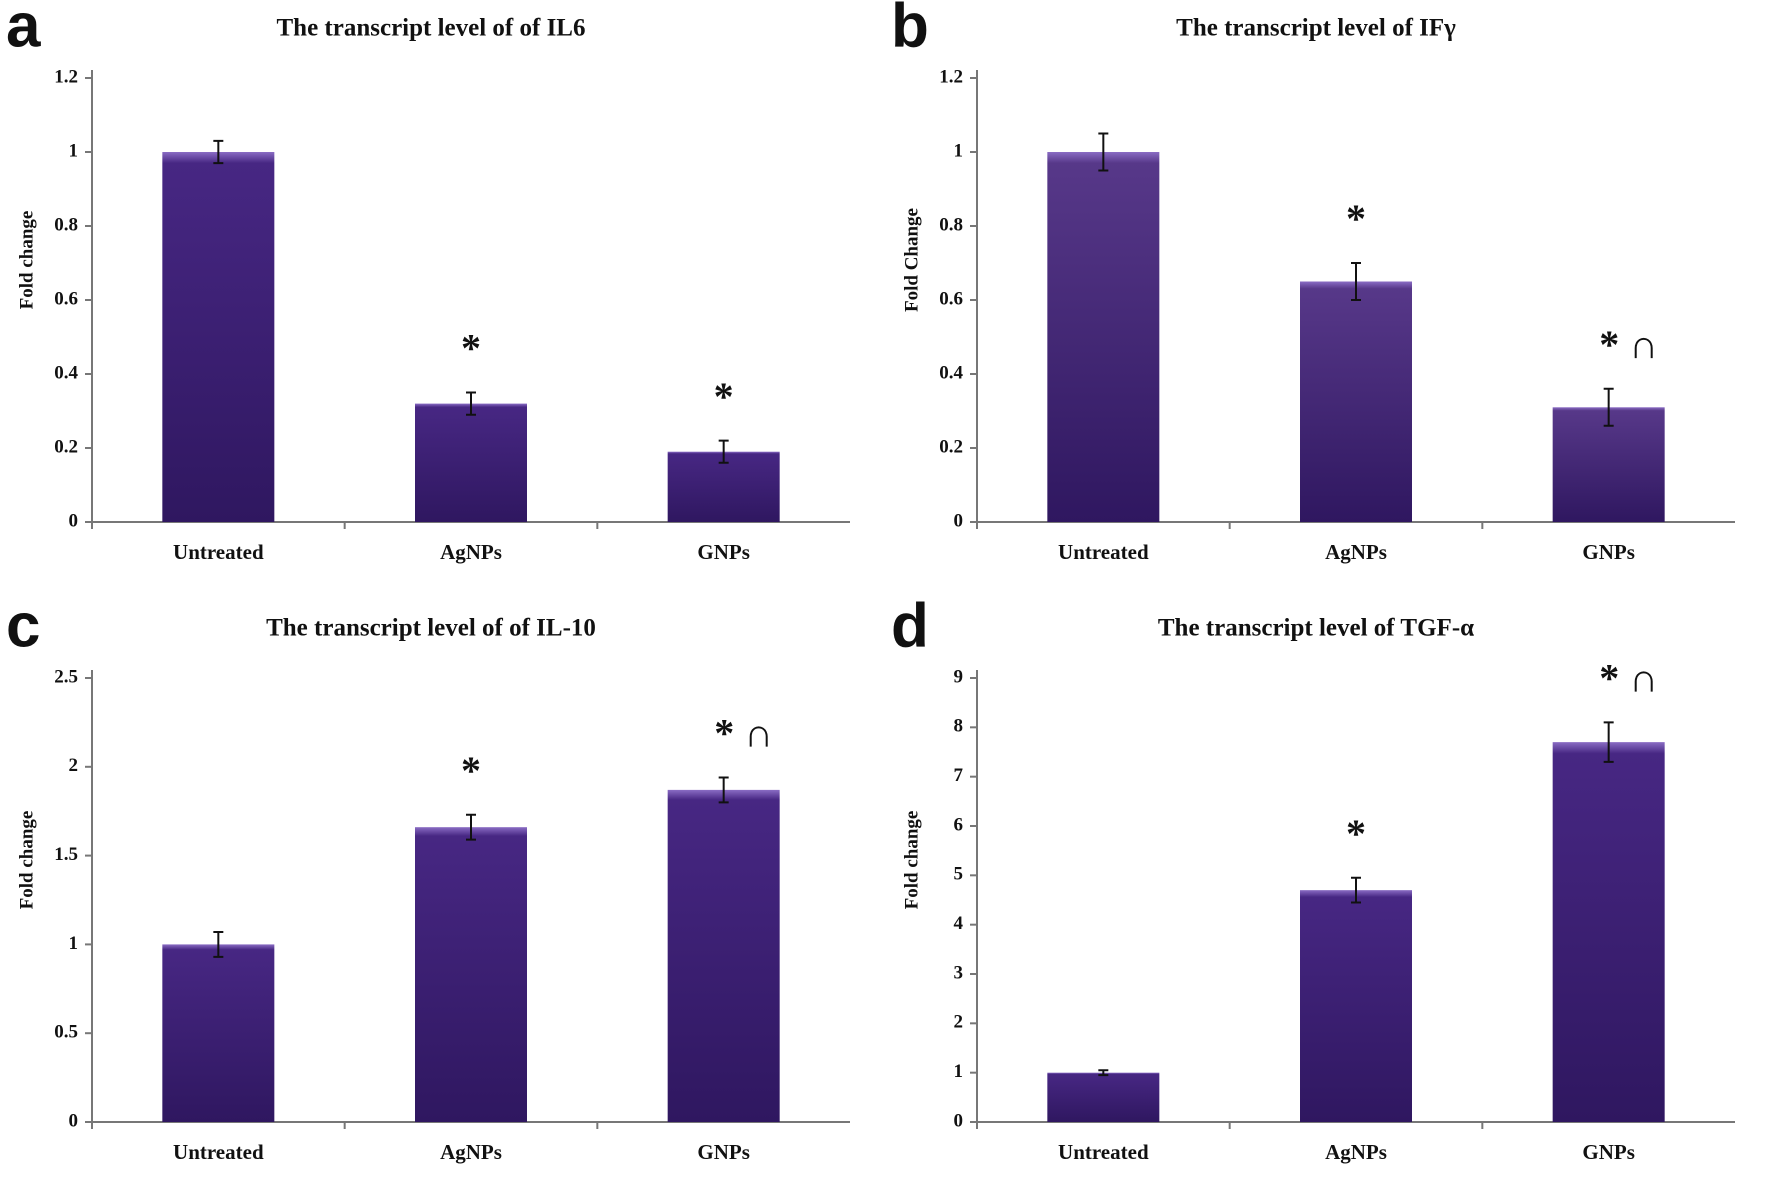 Image resolution: width=1770 pixels, height=1199 pixels. I want to click on chart-title: The transcript level of of IL6, so click(431, 28).